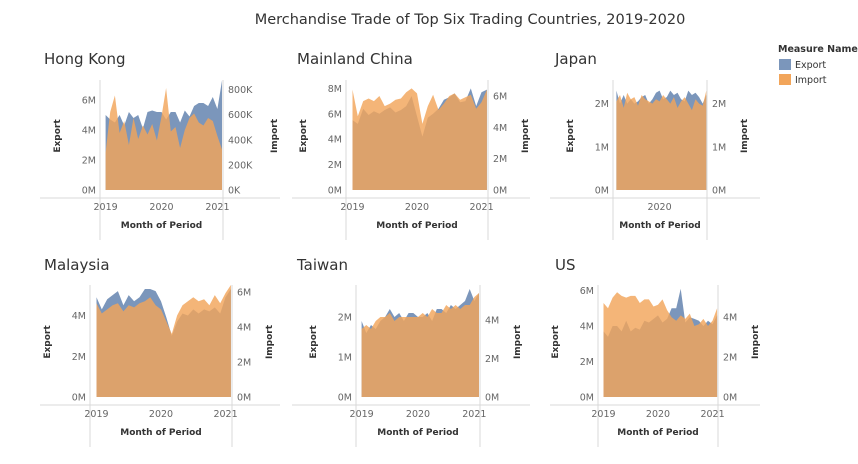 The height and width of the screenshot is (464, 858). What do you see at coordinates (785, 79) in the screenshot?
I see `legend-swatch-import` at bounding box center [785, 79].